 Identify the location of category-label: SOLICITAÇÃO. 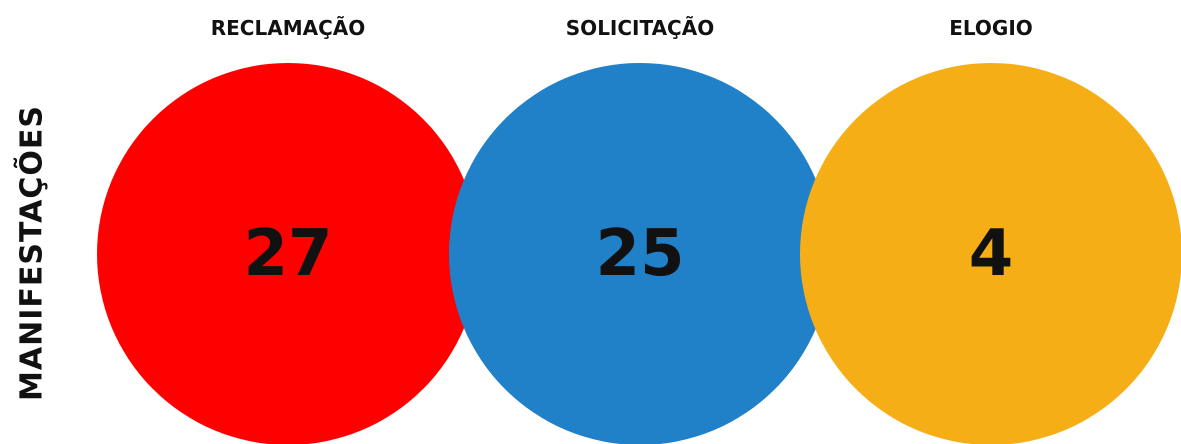
(640, 28).